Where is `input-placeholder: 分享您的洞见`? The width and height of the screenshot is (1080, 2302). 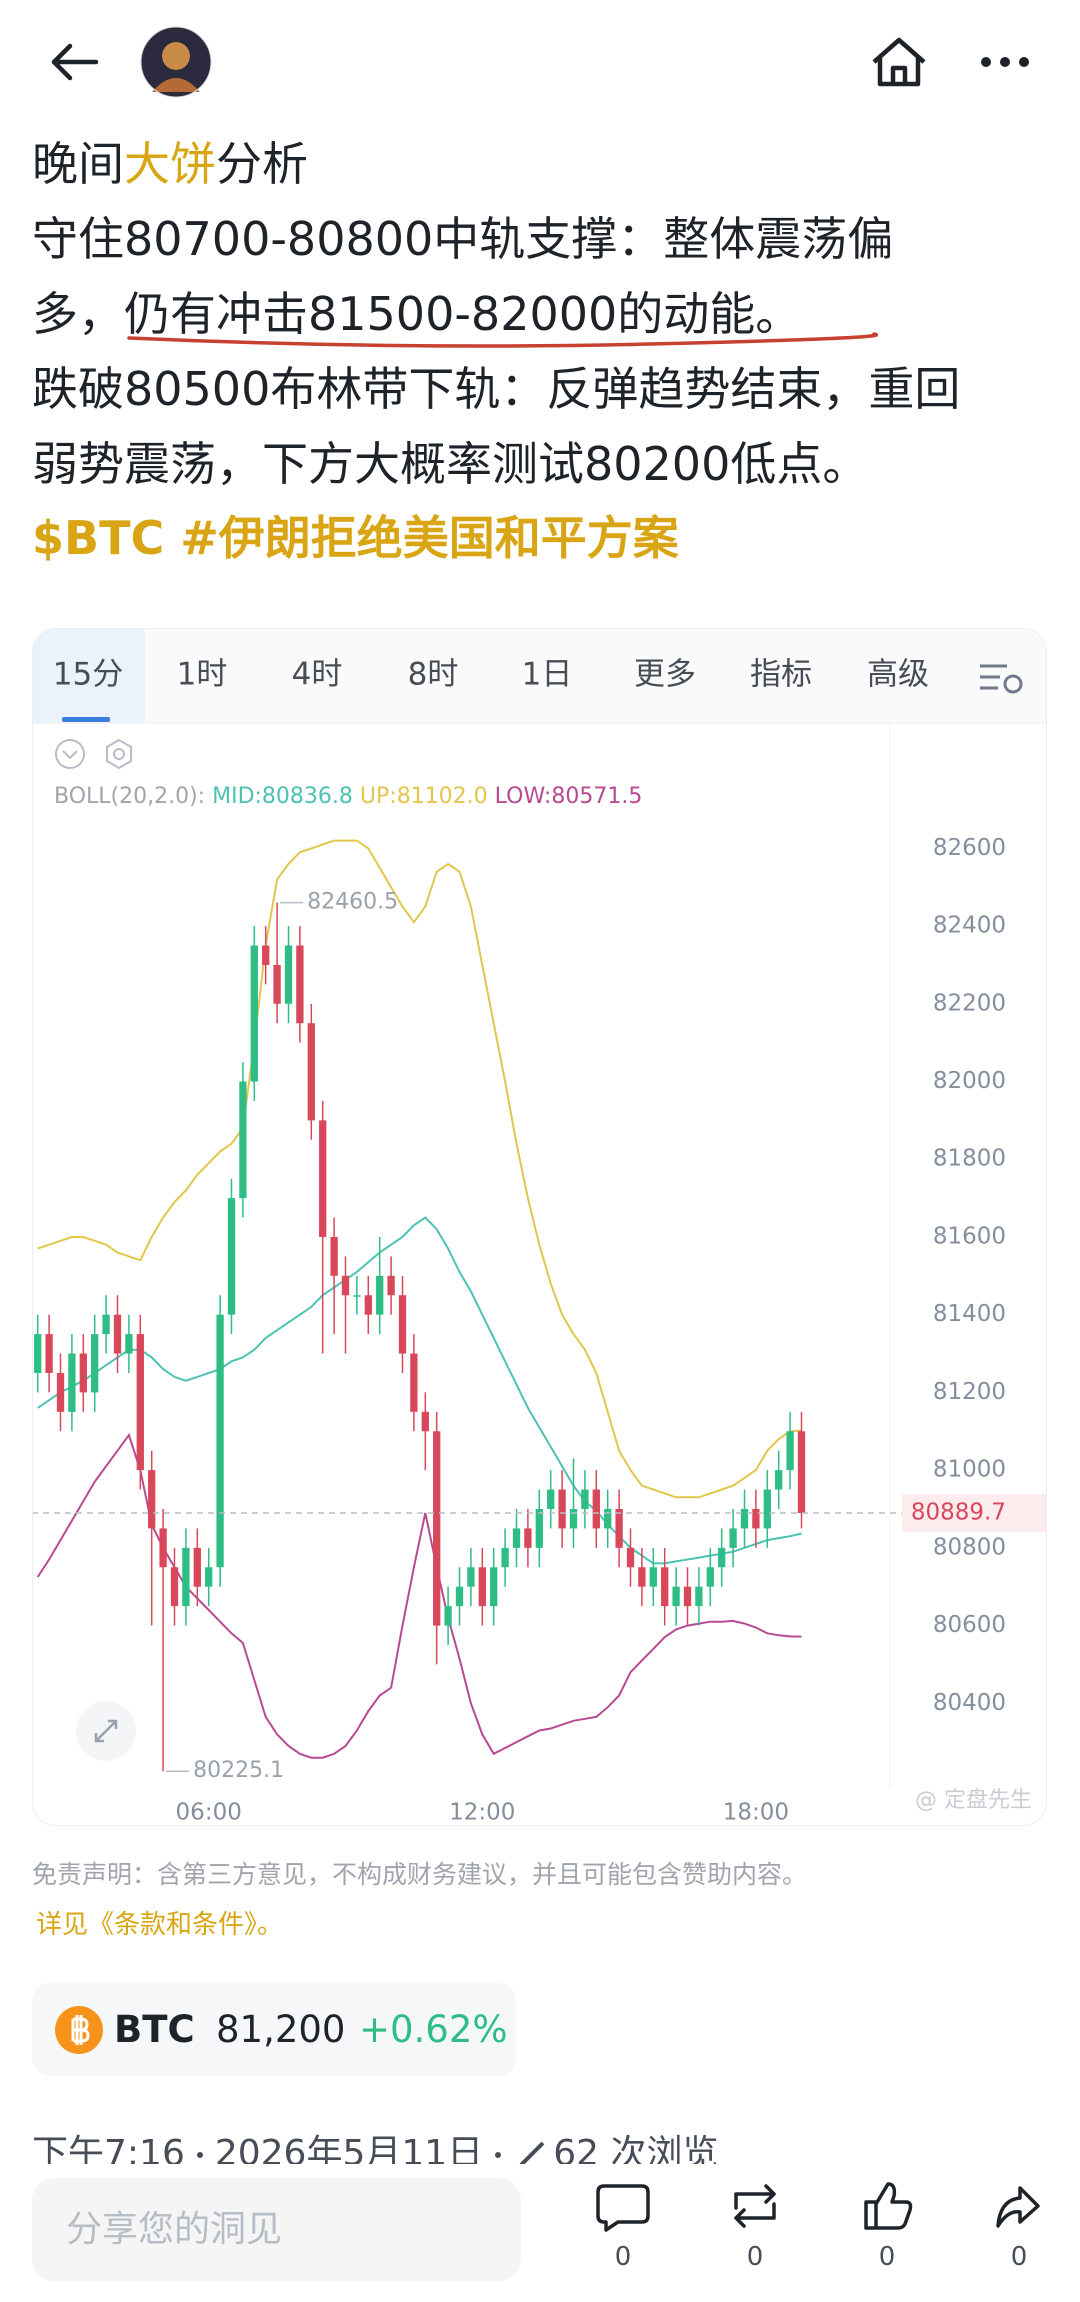
input-placeholder: 分享您的洞见 is located at coordinates (174, 2229).